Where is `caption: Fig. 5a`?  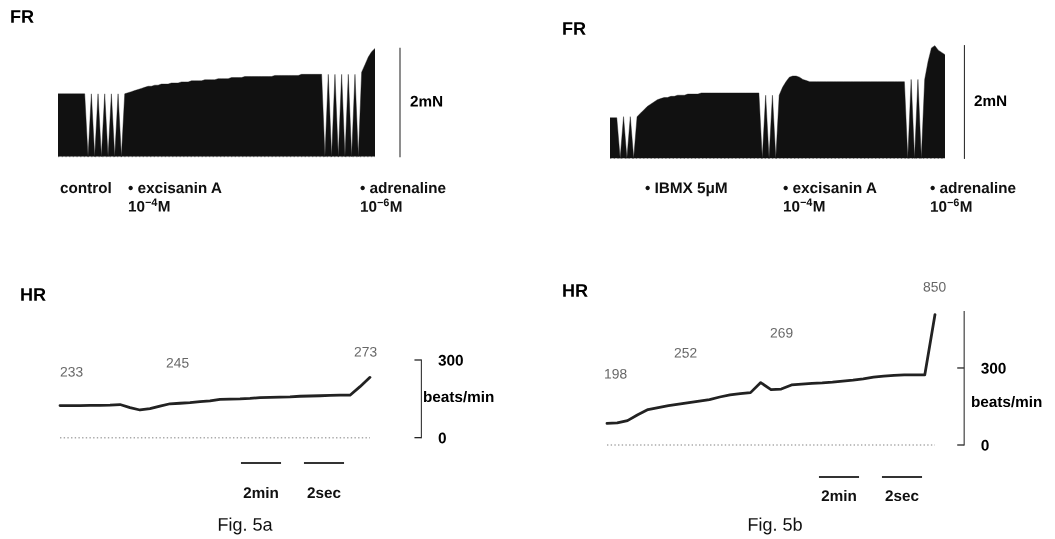 caption: Fig. 5a is located at coordinates (245, 526).